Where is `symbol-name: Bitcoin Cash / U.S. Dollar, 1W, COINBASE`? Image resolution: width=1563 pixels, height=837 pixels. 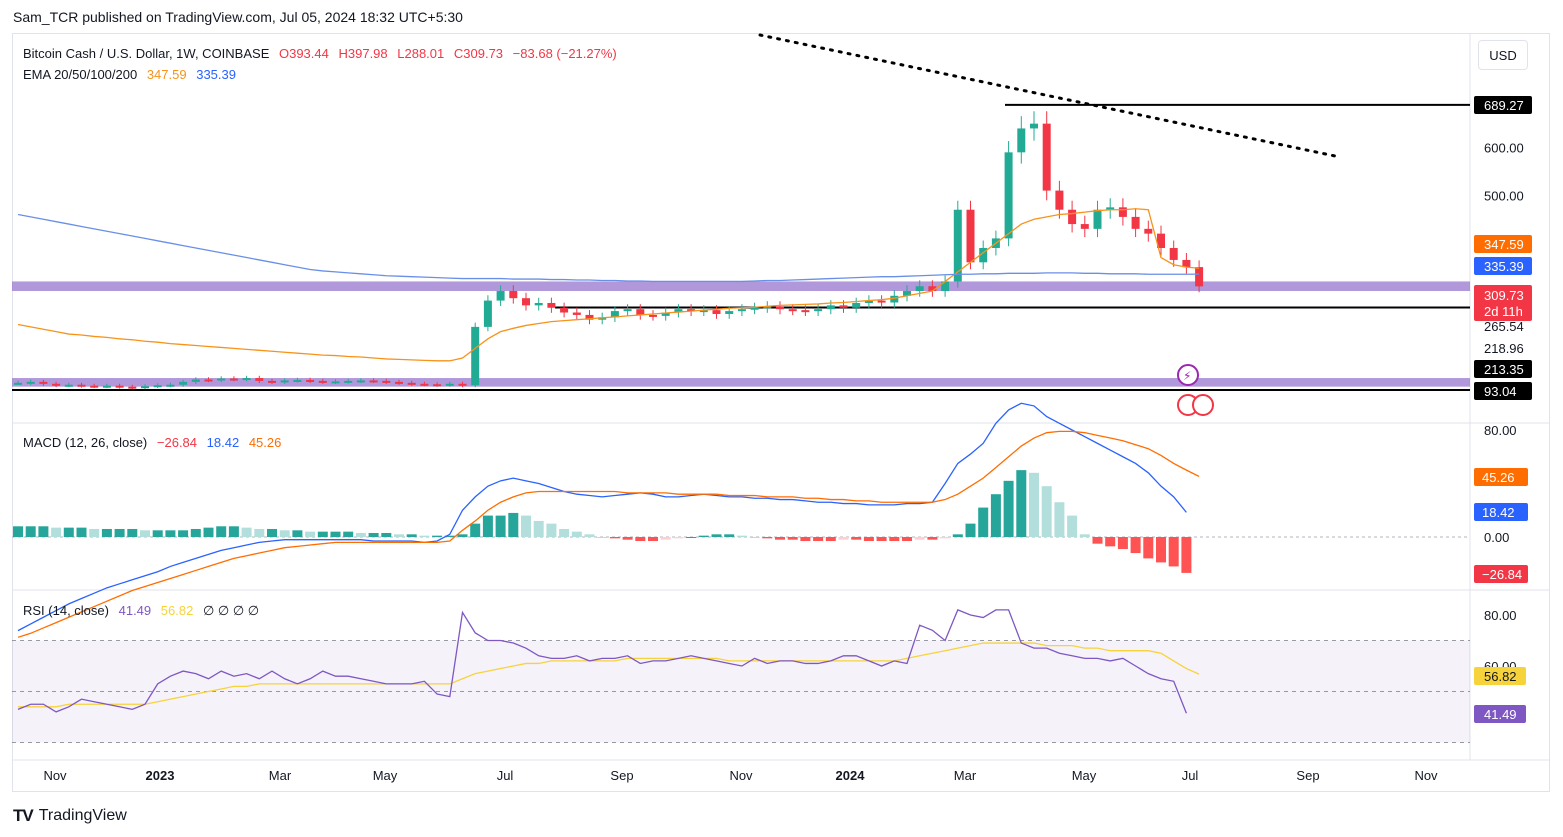 symbol-name: Bitcoin Cash / U.S. Dollar, 1W, COINBASE is located at coordinates (146, 53).